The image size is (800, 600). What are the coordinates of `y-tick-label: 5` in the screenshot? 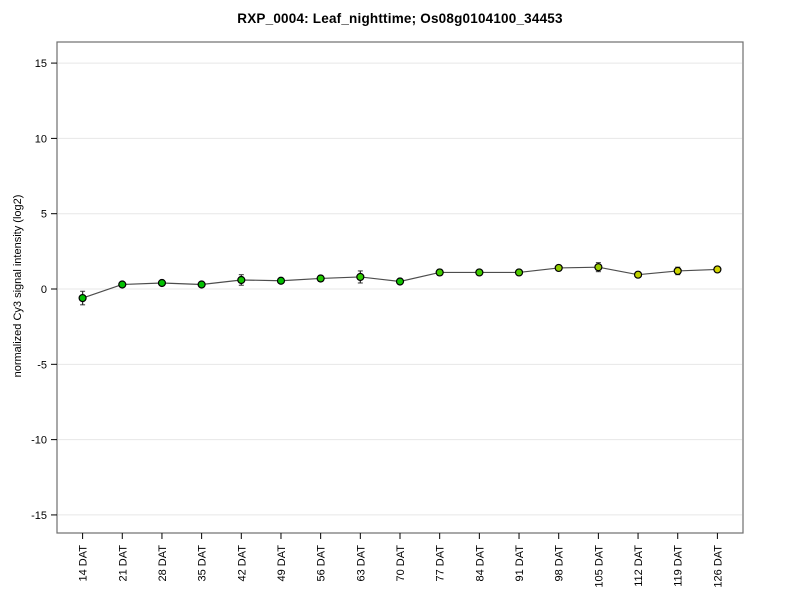 It's located at (44, 215).